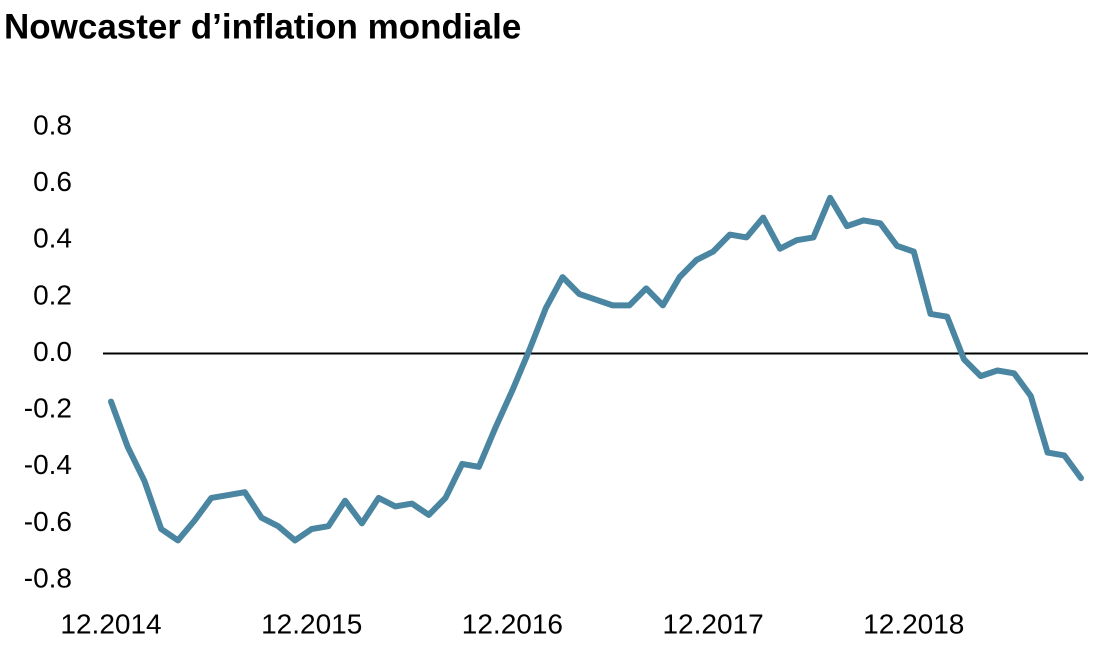 The image size is (1093, 650). What do you see at coordinates (52, 294) in the screenshot?
I see `y-tick-label: 0.2` at bounding box center [52, 294].